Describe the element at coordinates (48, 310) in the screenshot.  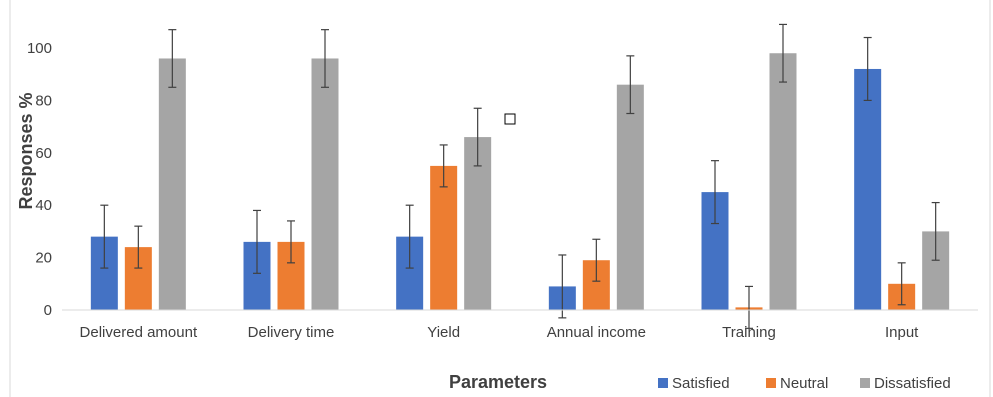
I see `y-tick-label: 0` at that location.